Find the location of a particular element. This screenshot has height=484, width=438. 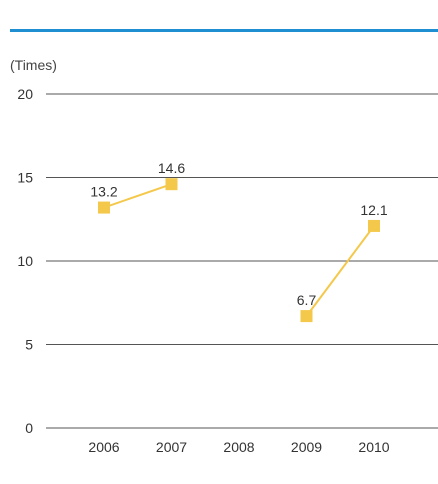

data-point-2007 is located at coordinates (171, 184).